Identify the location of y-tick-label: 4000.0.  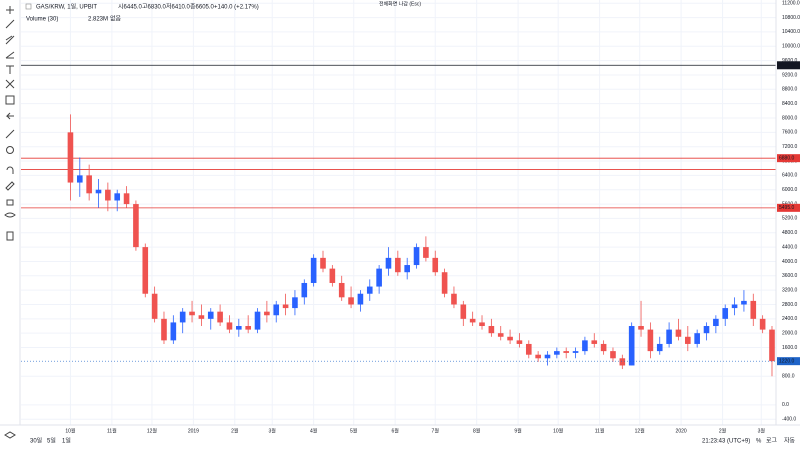
(790, 262).